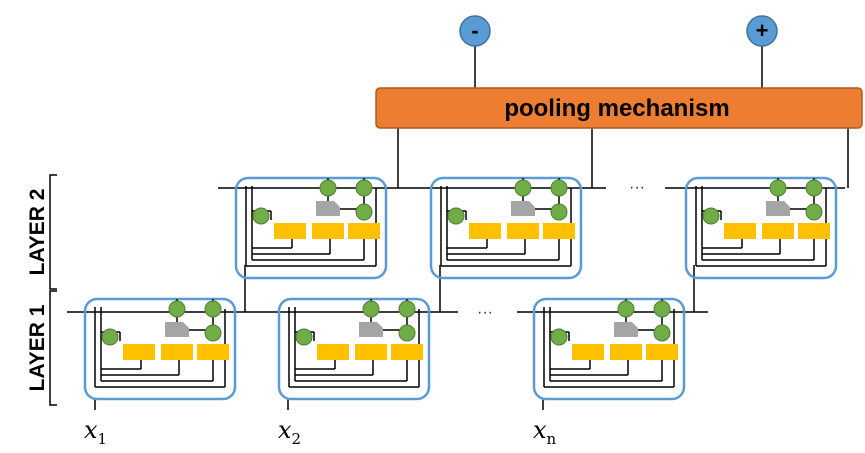 The image size is (865, 453). I want to click on layer2-bracket, so click(53, 232).